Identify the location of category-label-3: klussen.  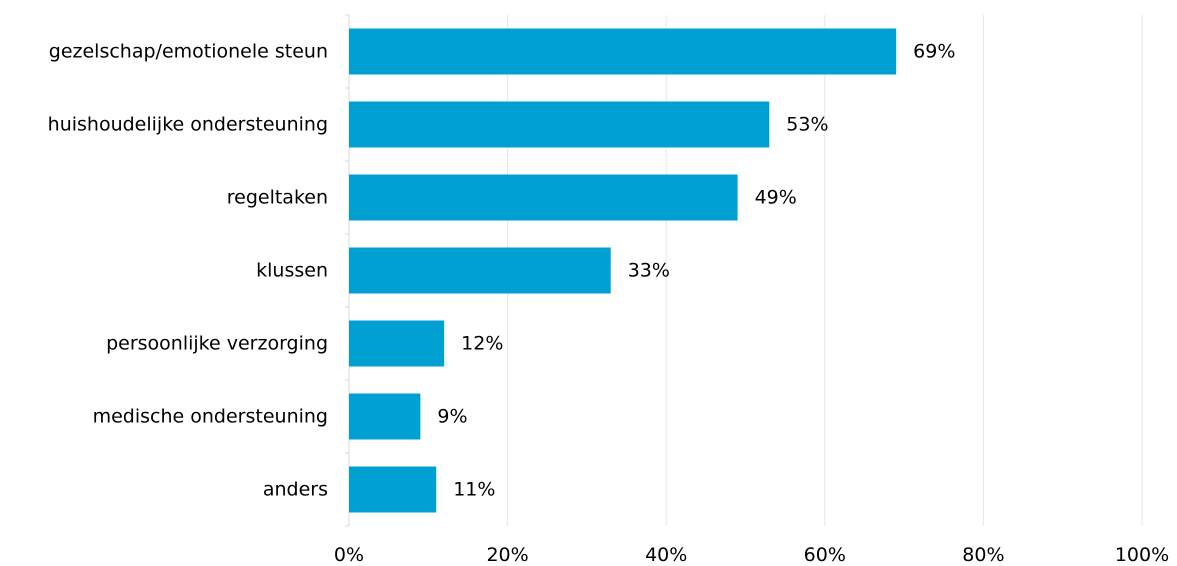
(292, 271).